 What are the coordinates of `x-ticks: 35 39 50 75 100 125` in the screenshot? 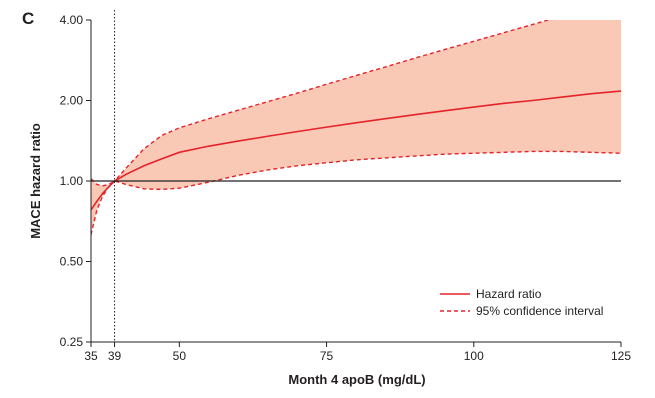 It's located at (357, 352).